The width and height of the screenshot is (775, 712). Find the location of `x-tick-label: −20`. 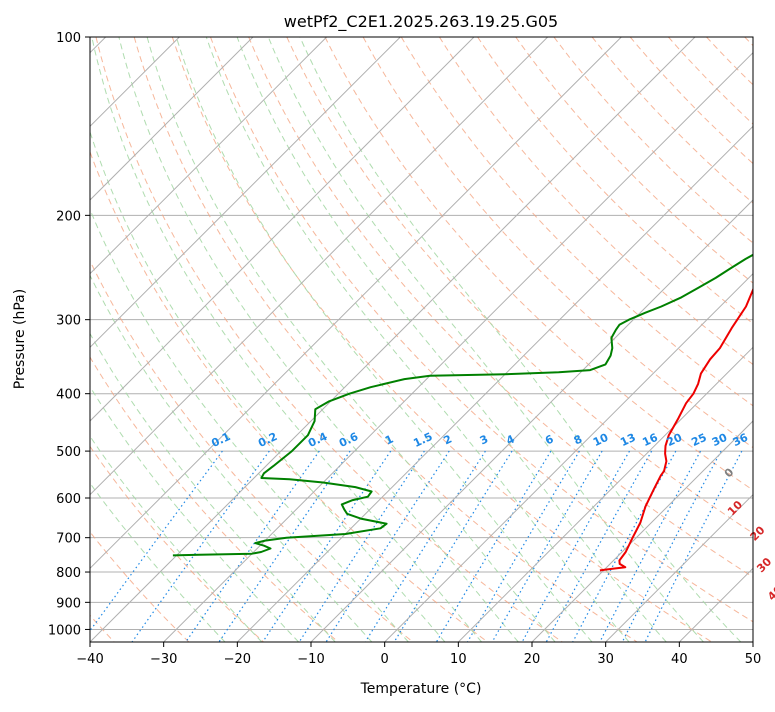

x-tick-label: −20 is located at coordinates (237, 659).